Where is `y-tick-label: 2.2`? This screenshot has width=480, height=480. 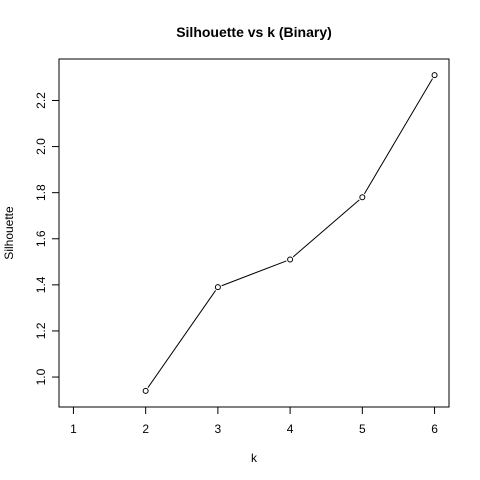 y-tick-label: 2.2 is located at coordinates (41, 100).